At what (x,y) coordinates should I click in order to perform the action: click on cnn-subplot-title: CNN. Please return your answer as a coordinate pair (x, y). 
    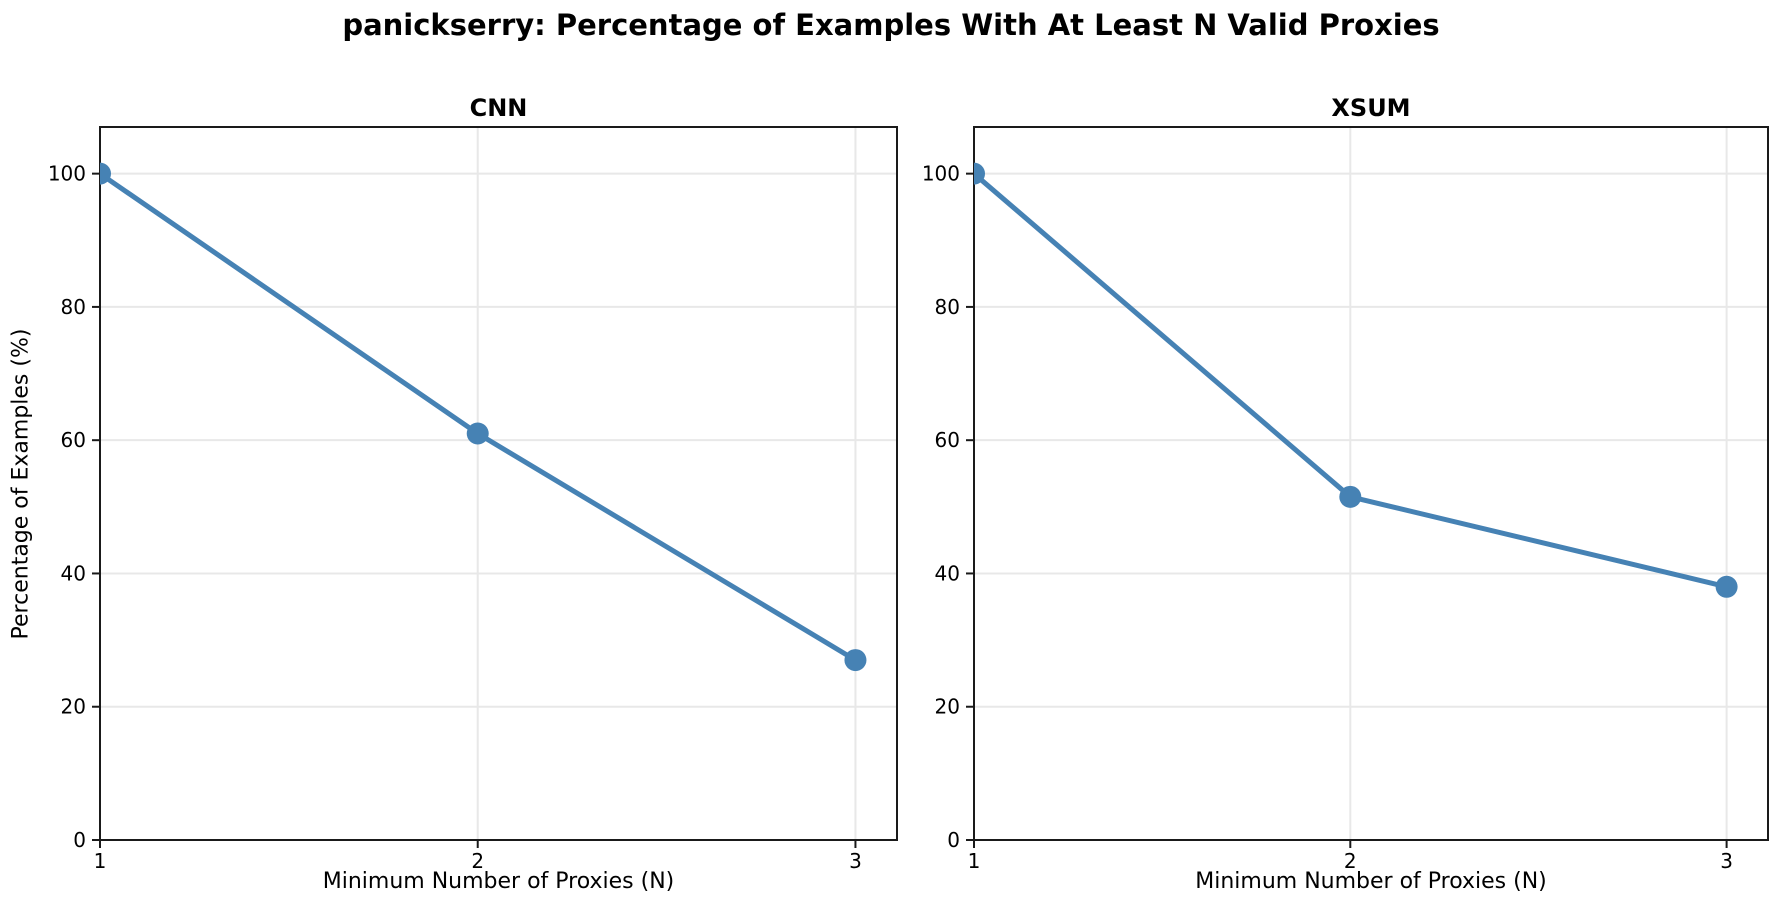
    Looking at the image, I should click on (498, 108).